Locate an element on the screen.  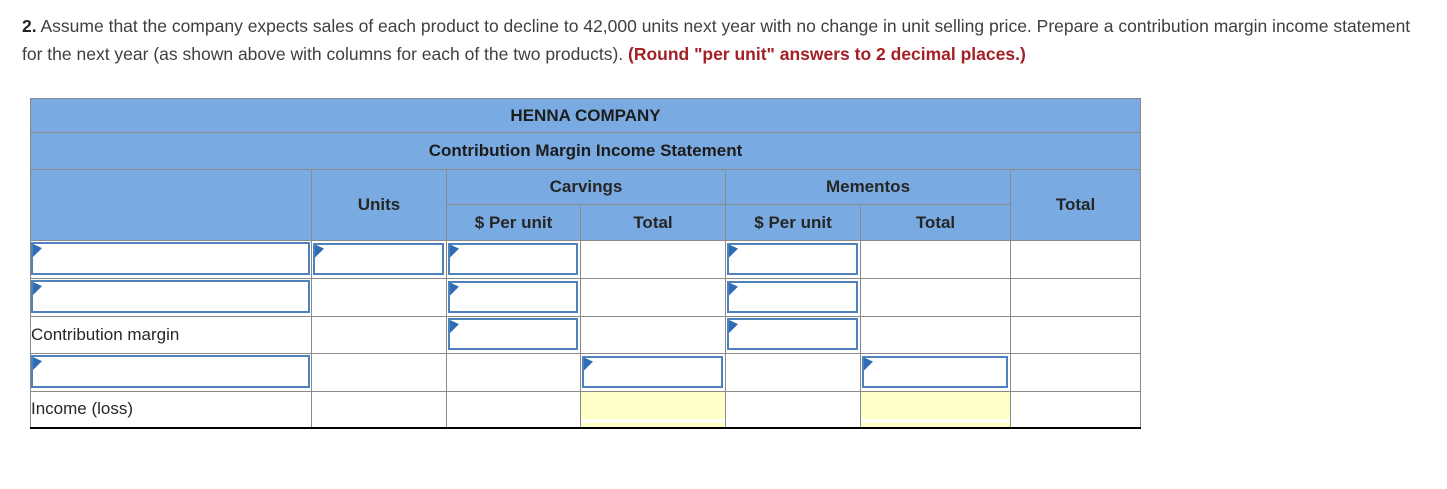
contribution-margin-row-label: Contribution margin is located at coordinates (171, 335).